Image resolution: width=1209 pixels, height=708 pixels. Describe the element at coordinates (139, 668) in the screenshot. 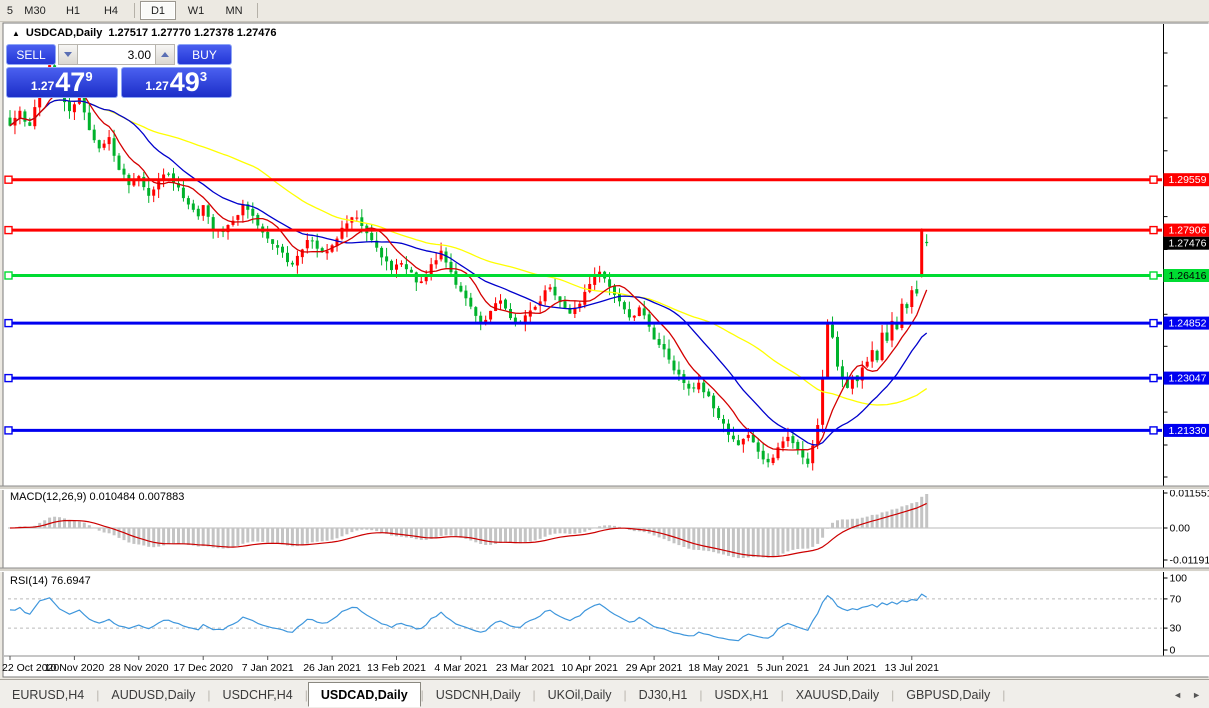

I see `svg-text: 28 Nov 2020` at that location.